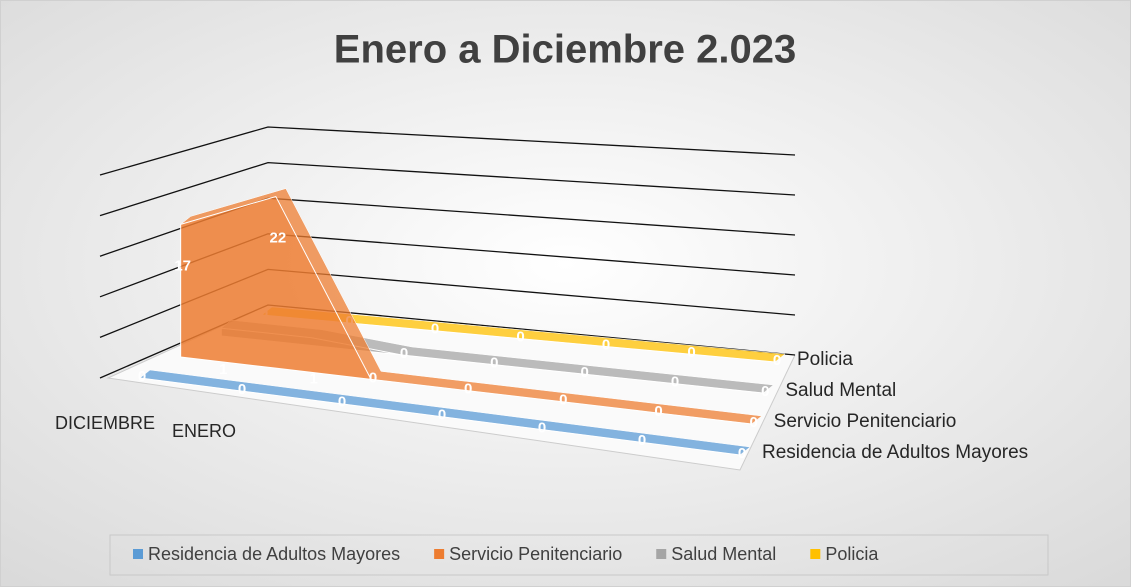 This screenshot has height=587, width=1131. Describe the element at coordinates (277, 238) in the screenshot. I see `data-label: 22` at that location.